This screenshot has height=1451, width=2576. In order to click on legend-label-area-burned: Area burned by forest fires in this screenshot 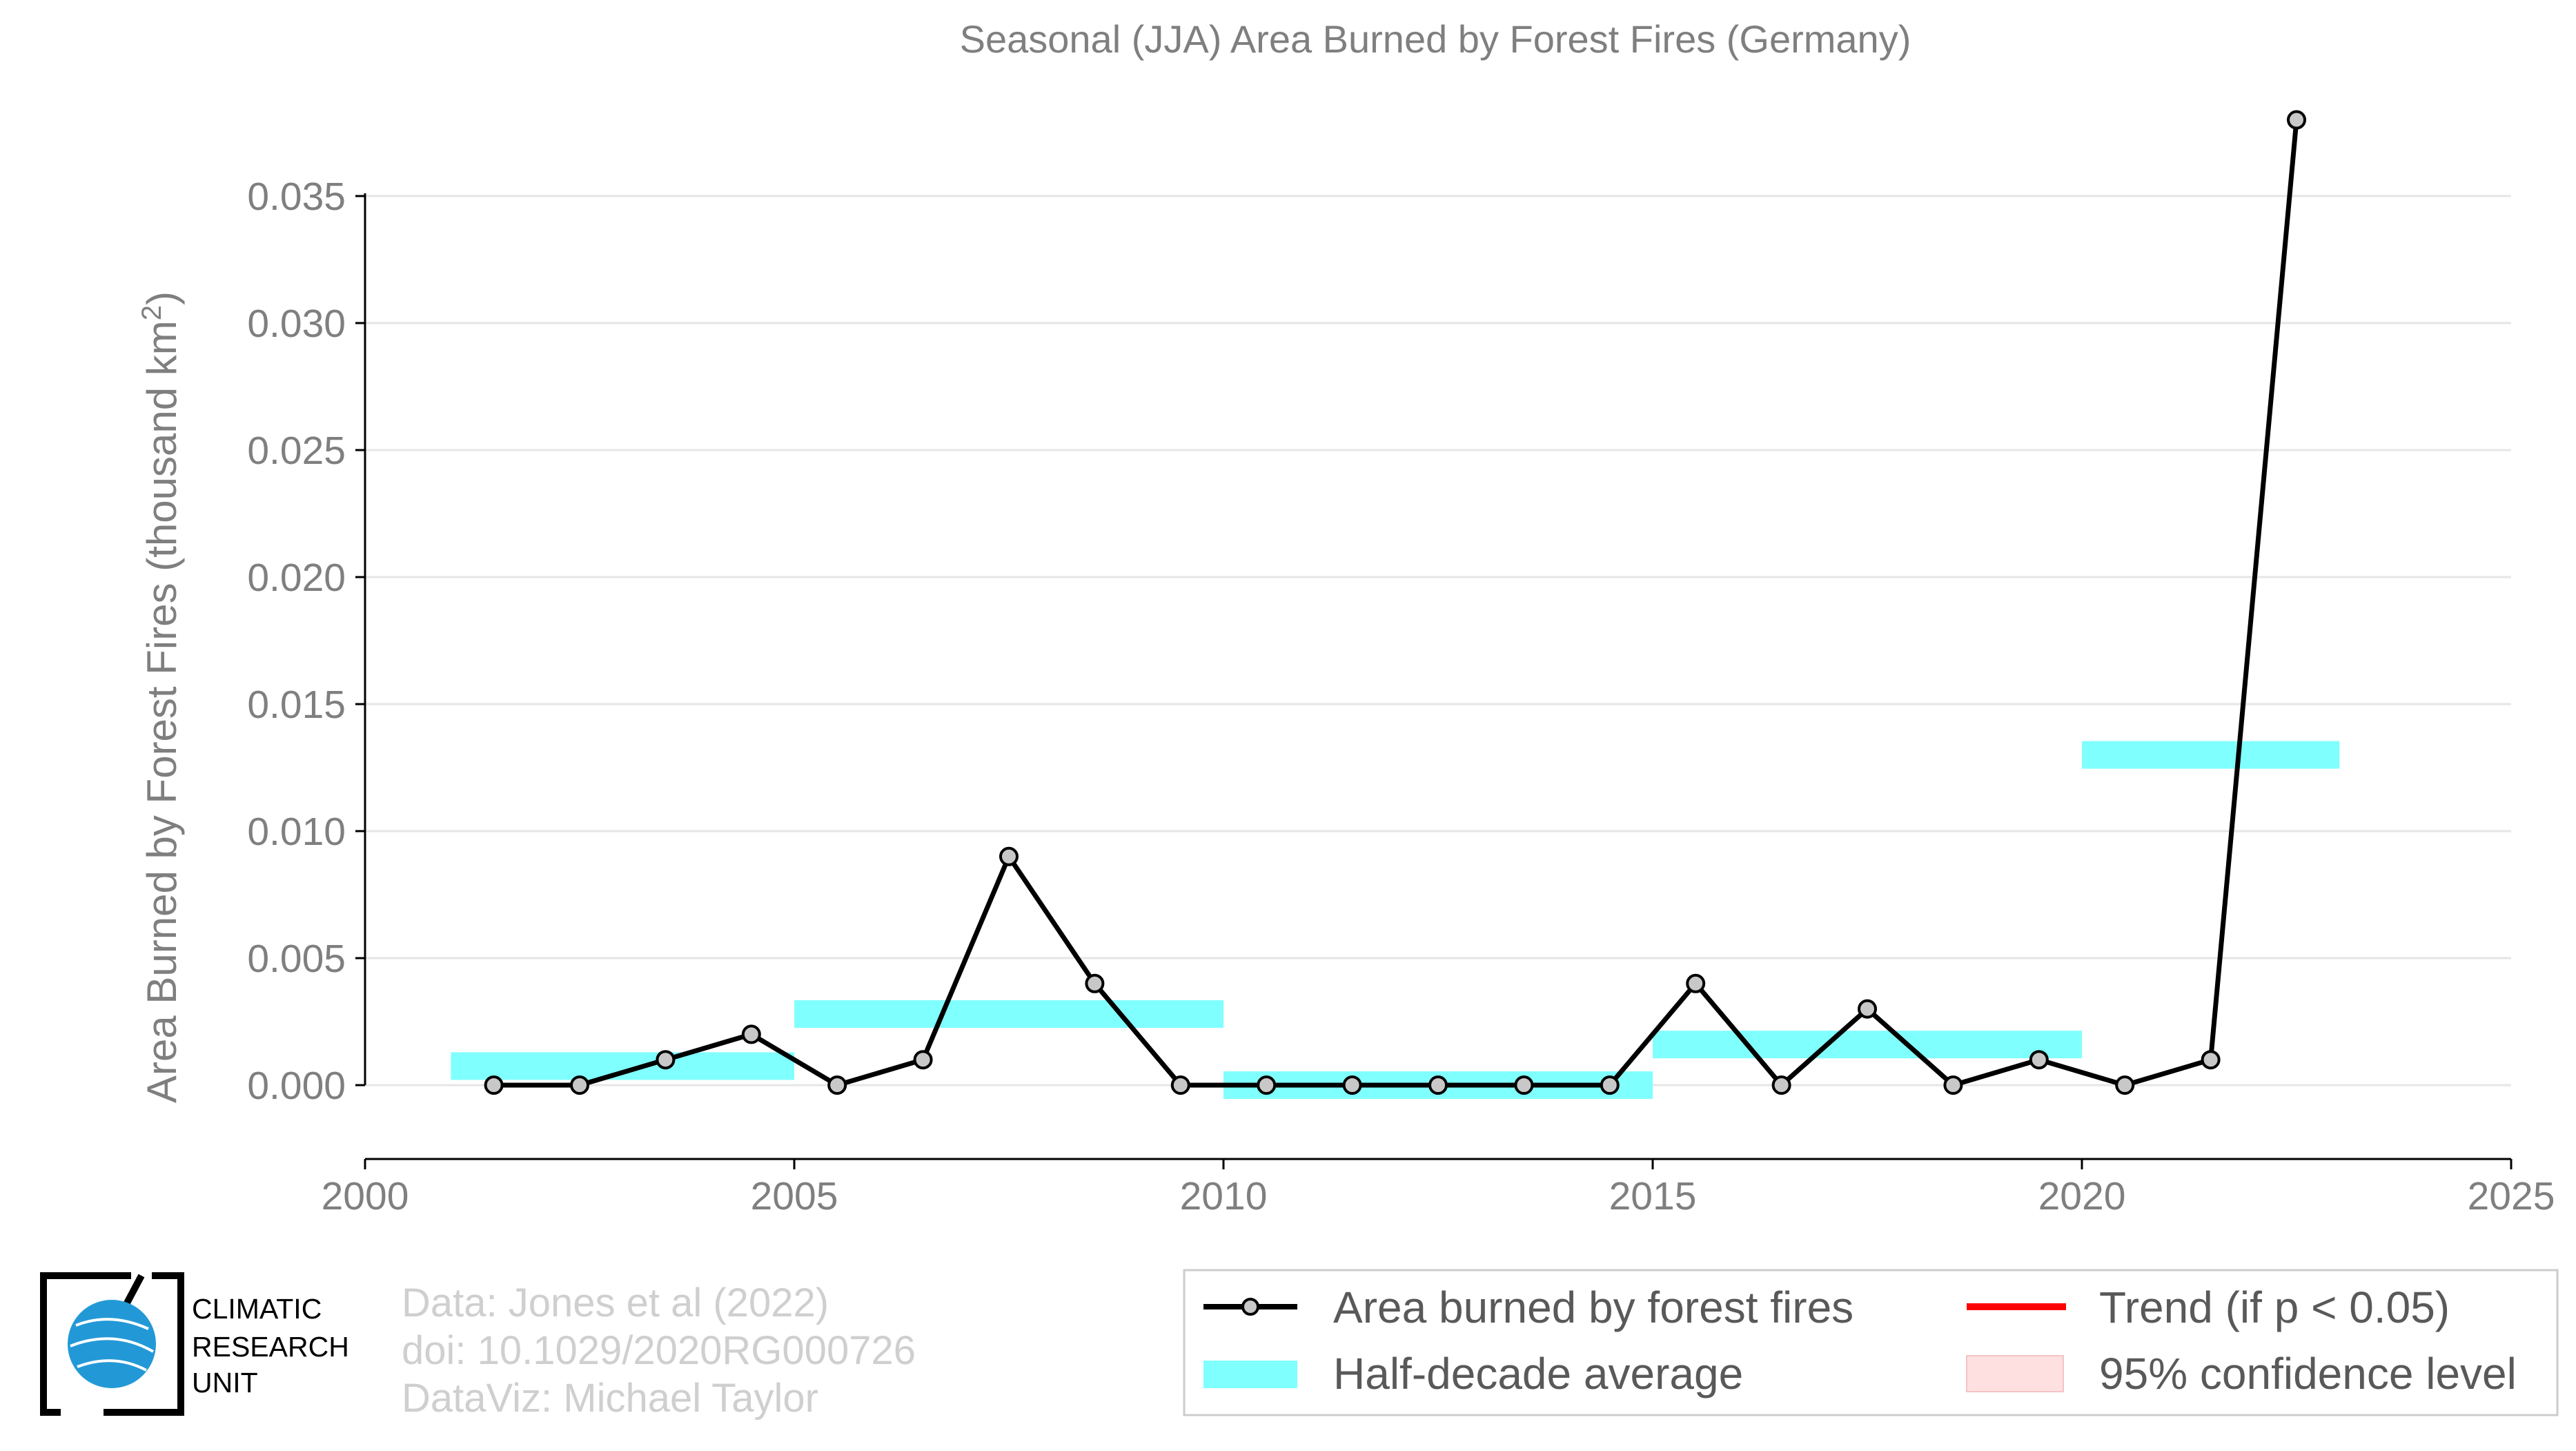, I will do `click(1593, 1307)`.